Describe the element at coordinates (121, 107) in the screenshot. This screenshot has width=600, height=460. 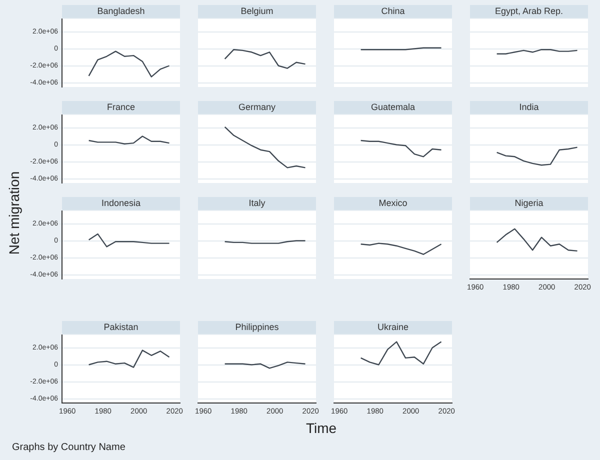
I see `chart-title: France` at that location.